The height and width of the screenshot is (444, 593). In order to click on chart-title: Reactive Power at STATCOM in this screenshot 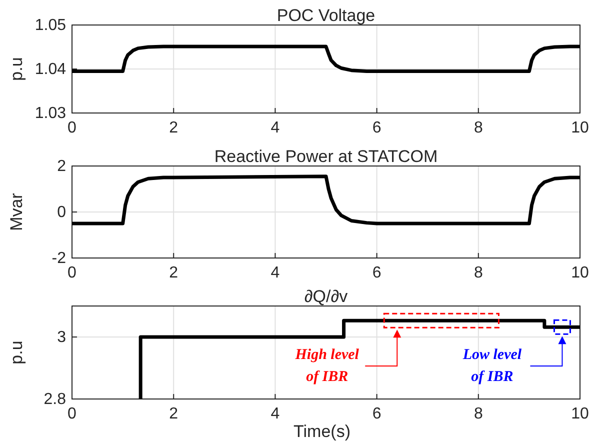, I will do `click(326, 156)`.